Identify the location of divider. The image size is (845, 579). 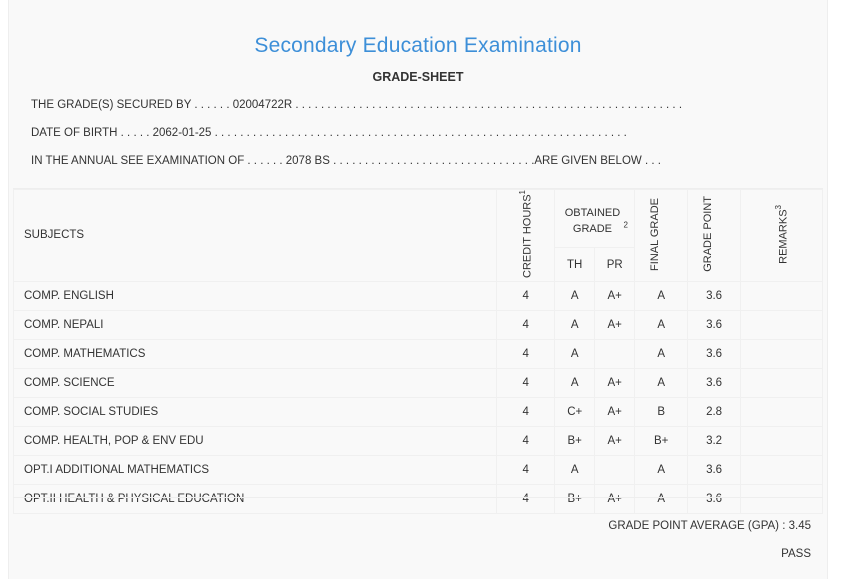
(418, 188).